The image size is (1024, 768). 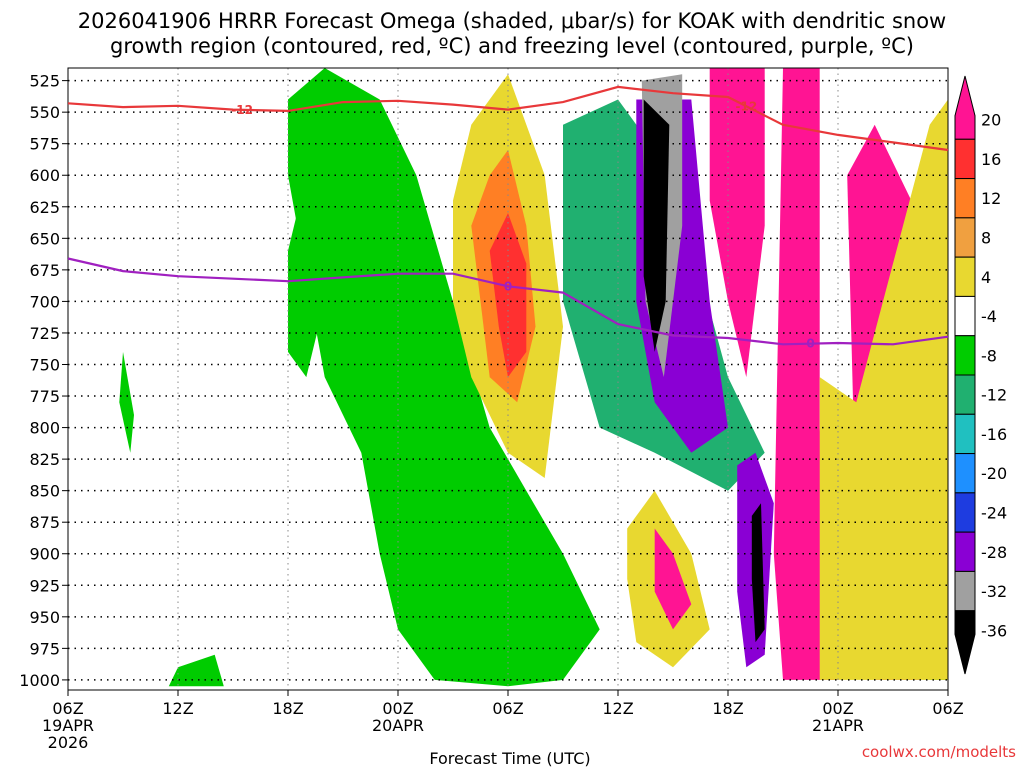 I want to click on omega-region-red-core, so click(x=508, y=295).